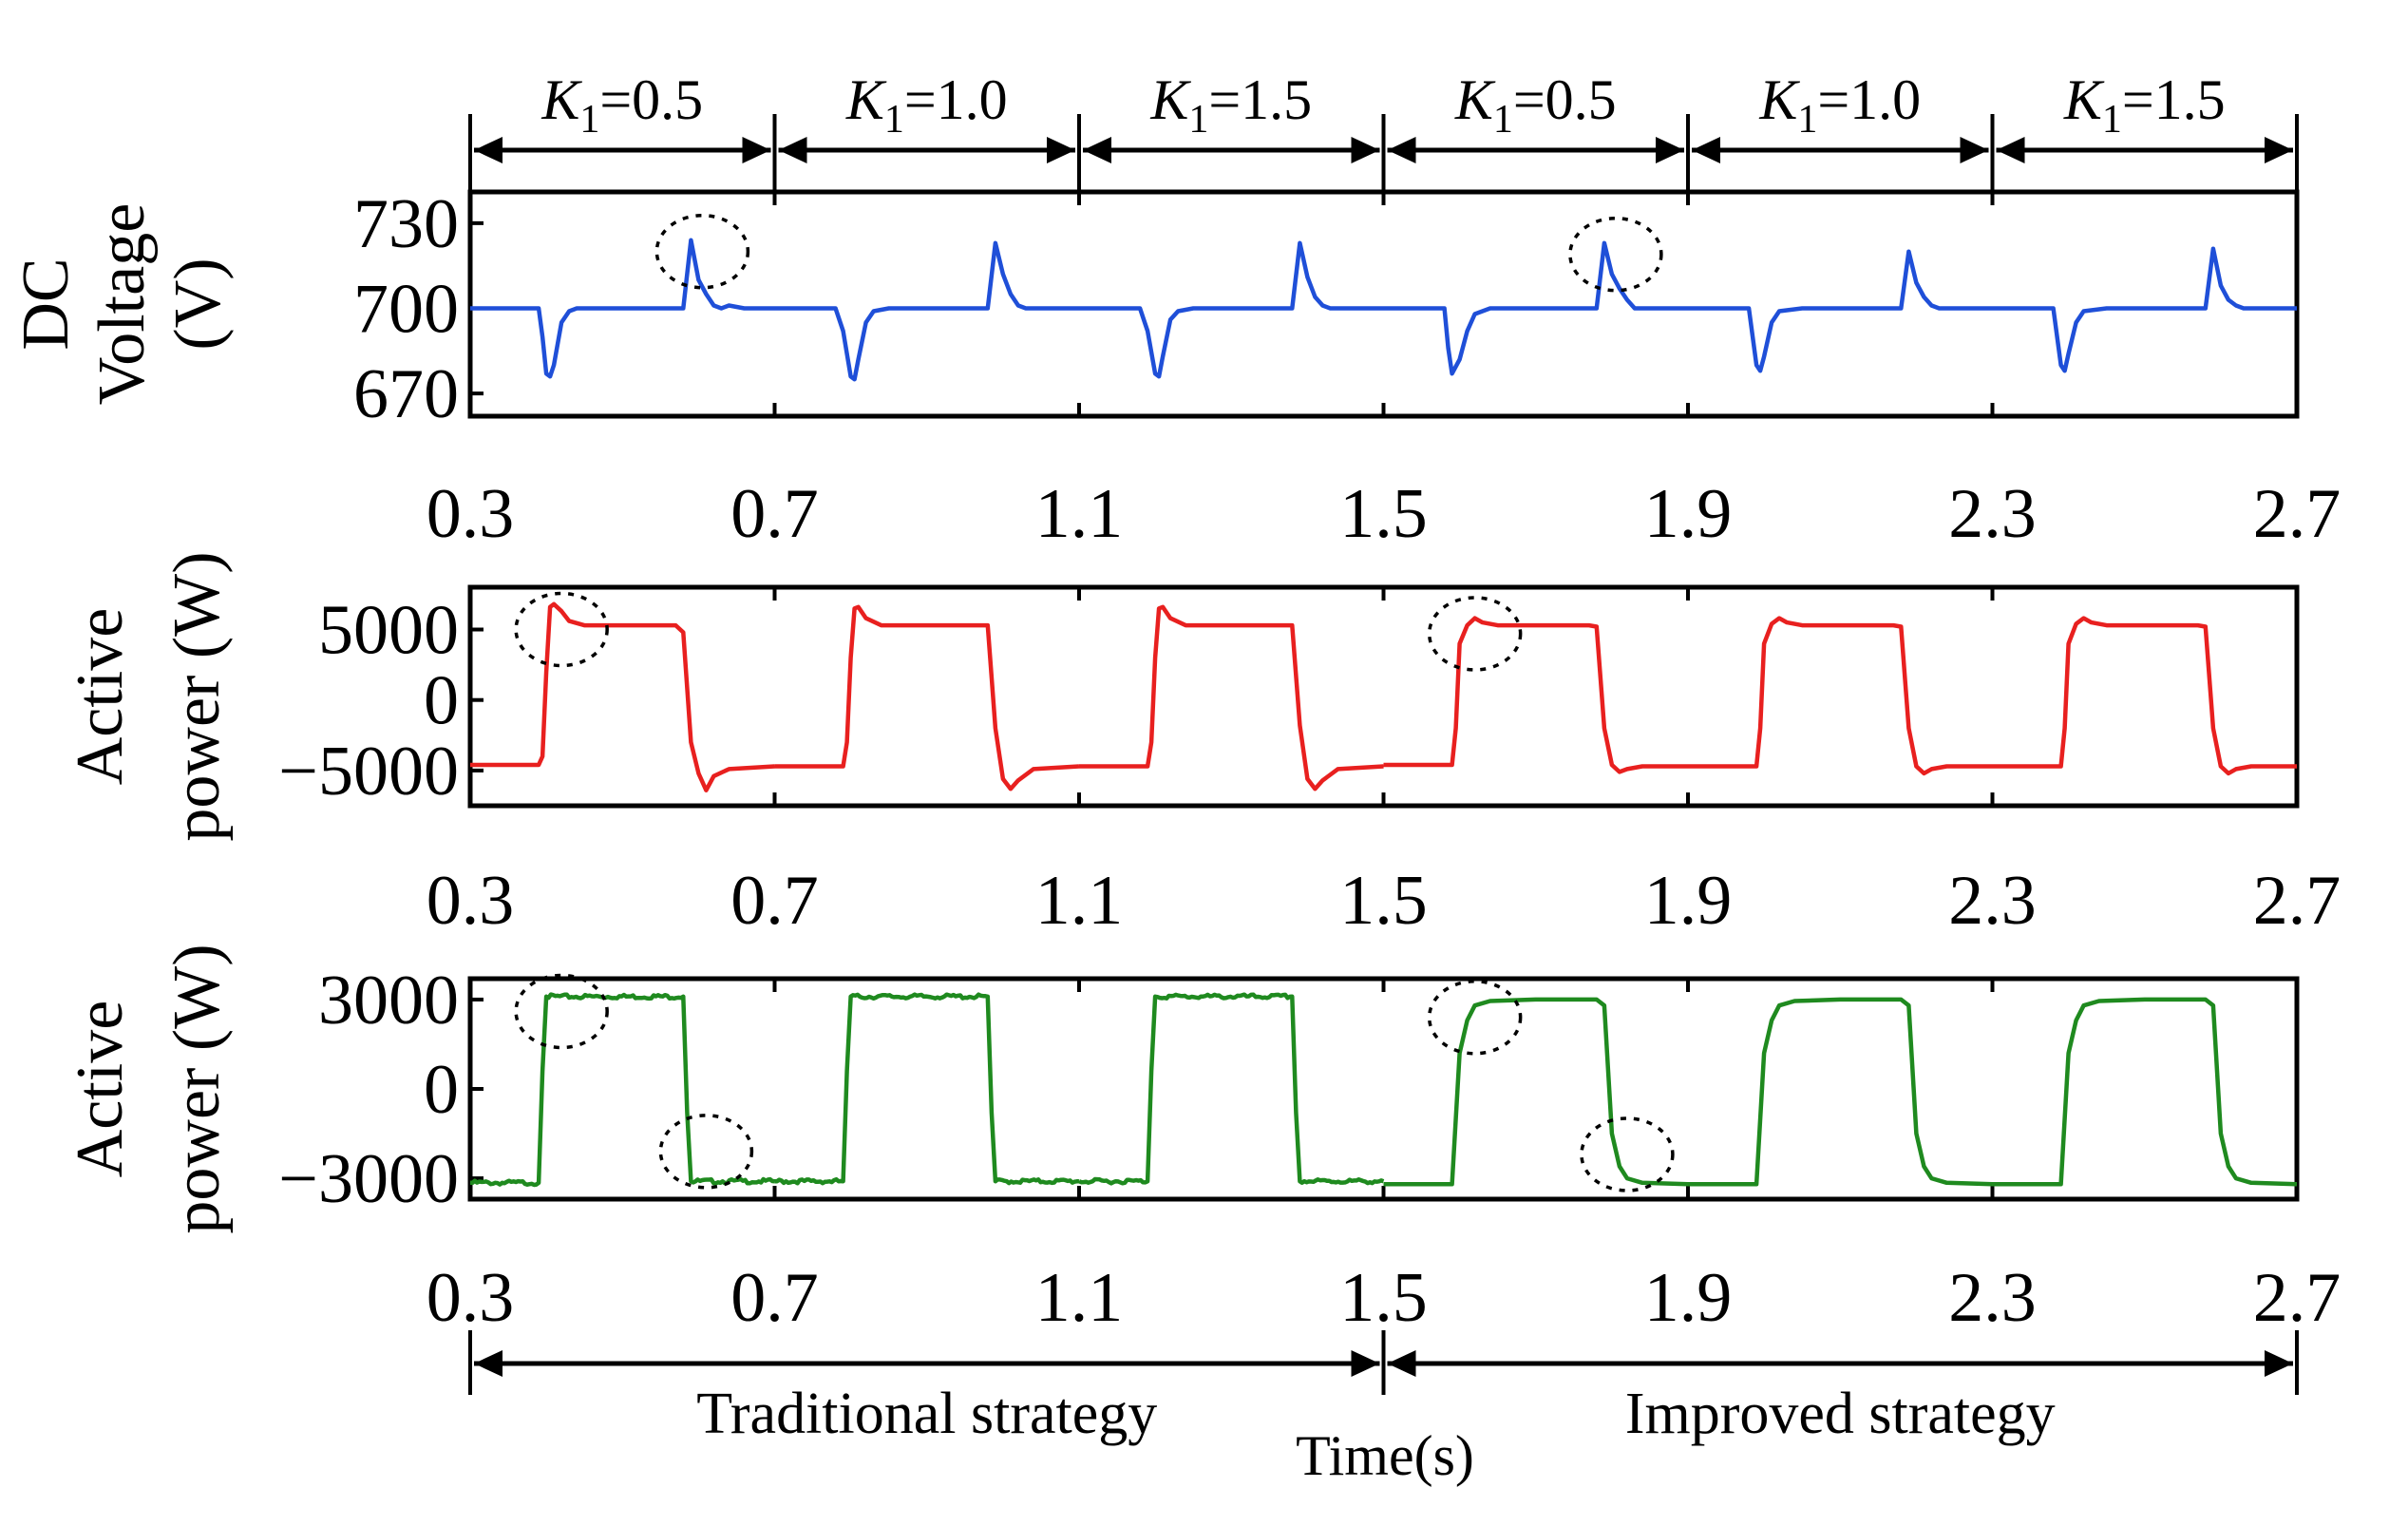 This screenshot has width=2408, height=1526. I want to click on y-tick-label: 700, so click(406, 309).